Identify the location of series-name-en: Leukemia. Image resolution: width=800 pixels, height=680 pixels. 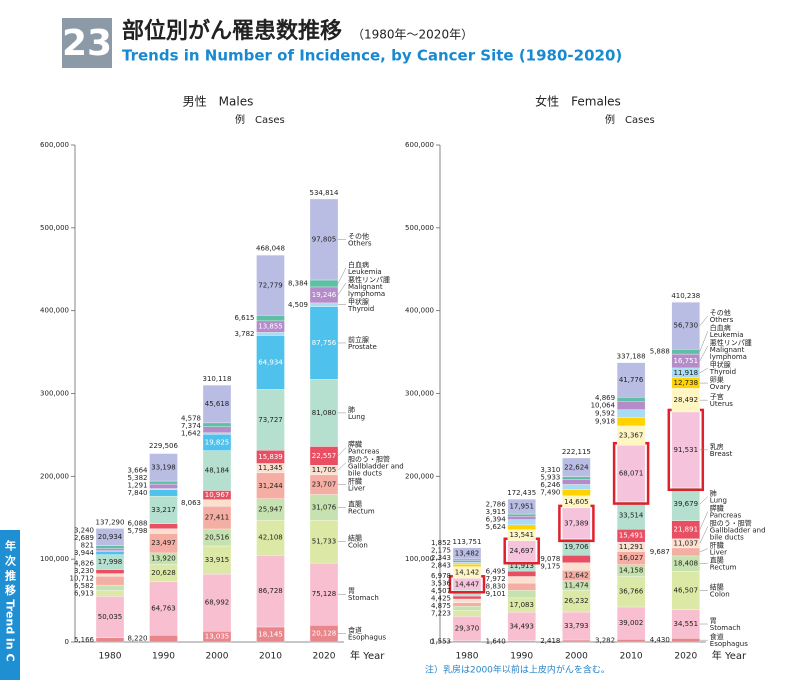
(365, 272).